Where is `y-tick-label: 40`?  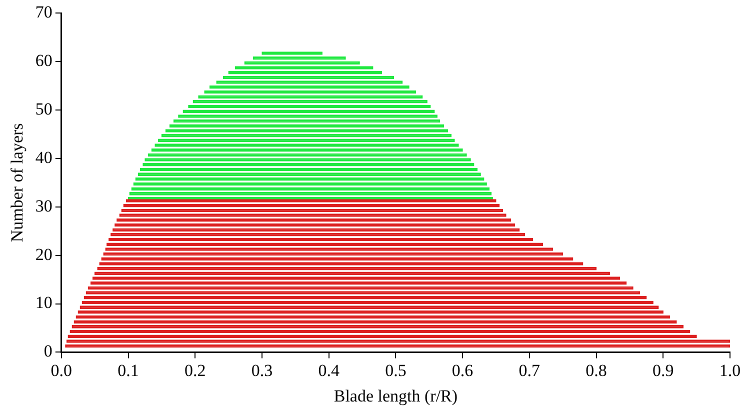 y-tick-label: 40 is located at coordinates (43, 157).